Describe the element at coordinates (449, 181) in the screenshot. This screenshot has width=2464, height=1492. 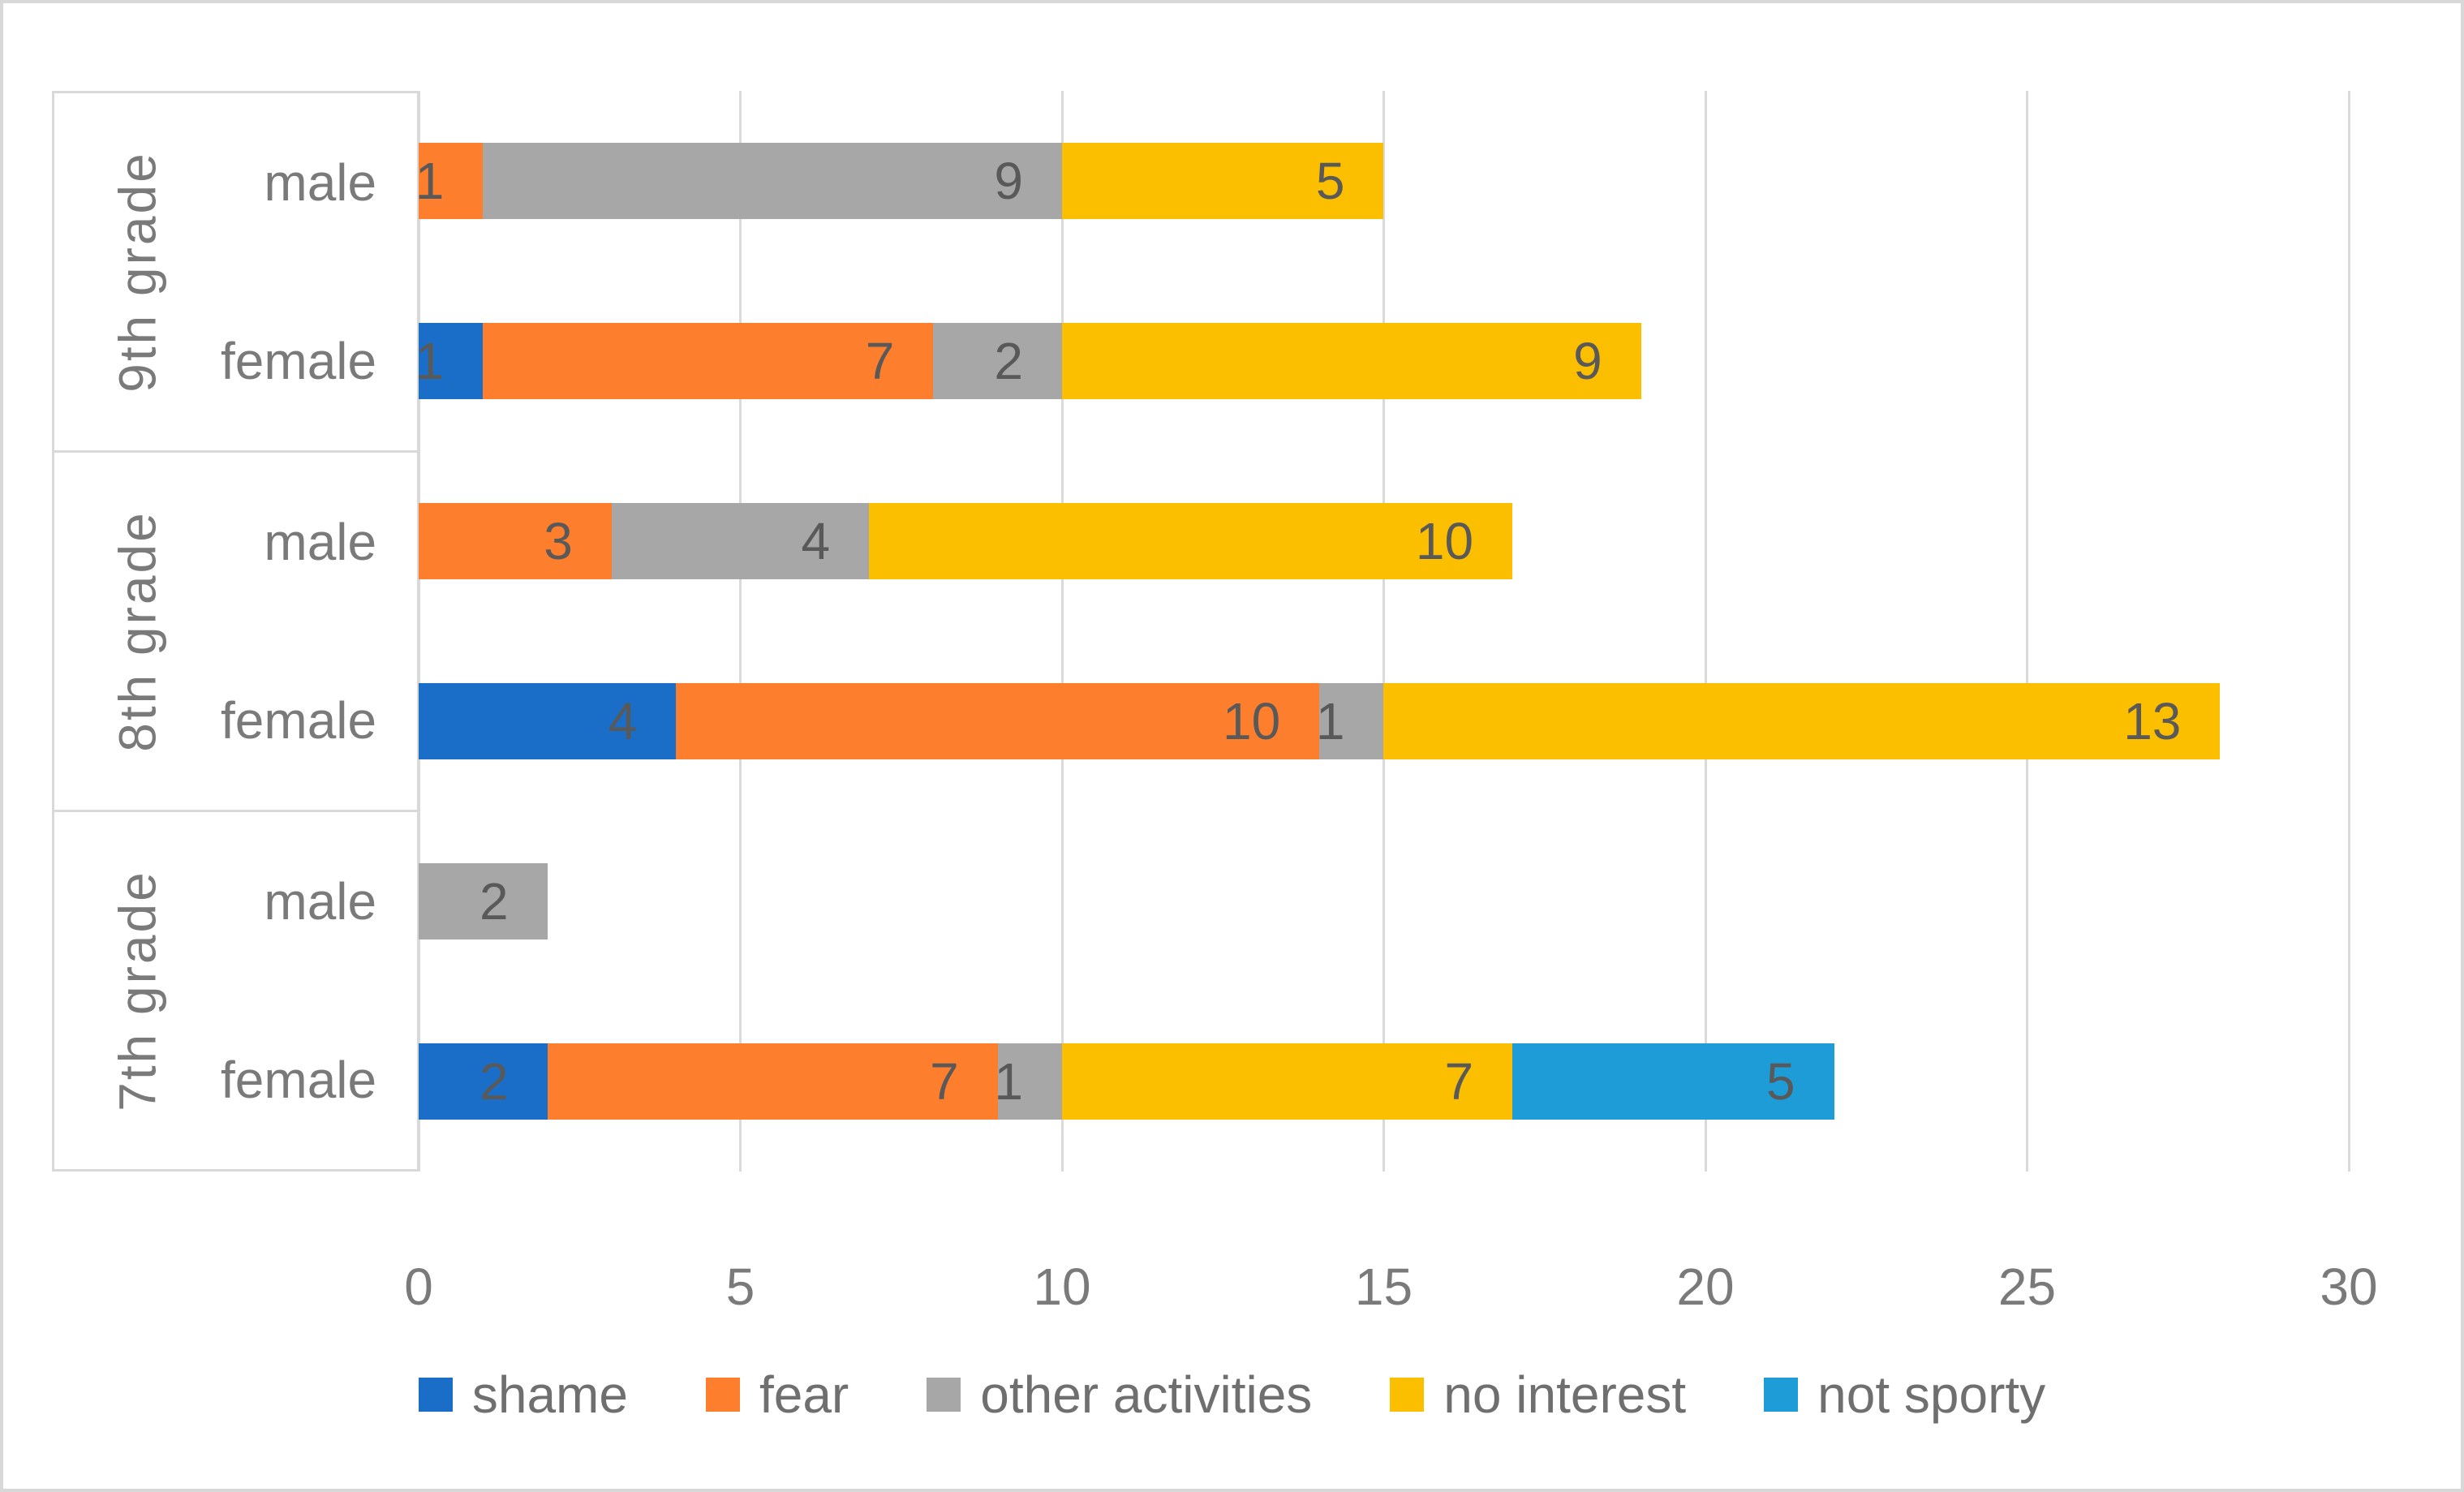
I see `bar-segment-fear: 1` at that location.